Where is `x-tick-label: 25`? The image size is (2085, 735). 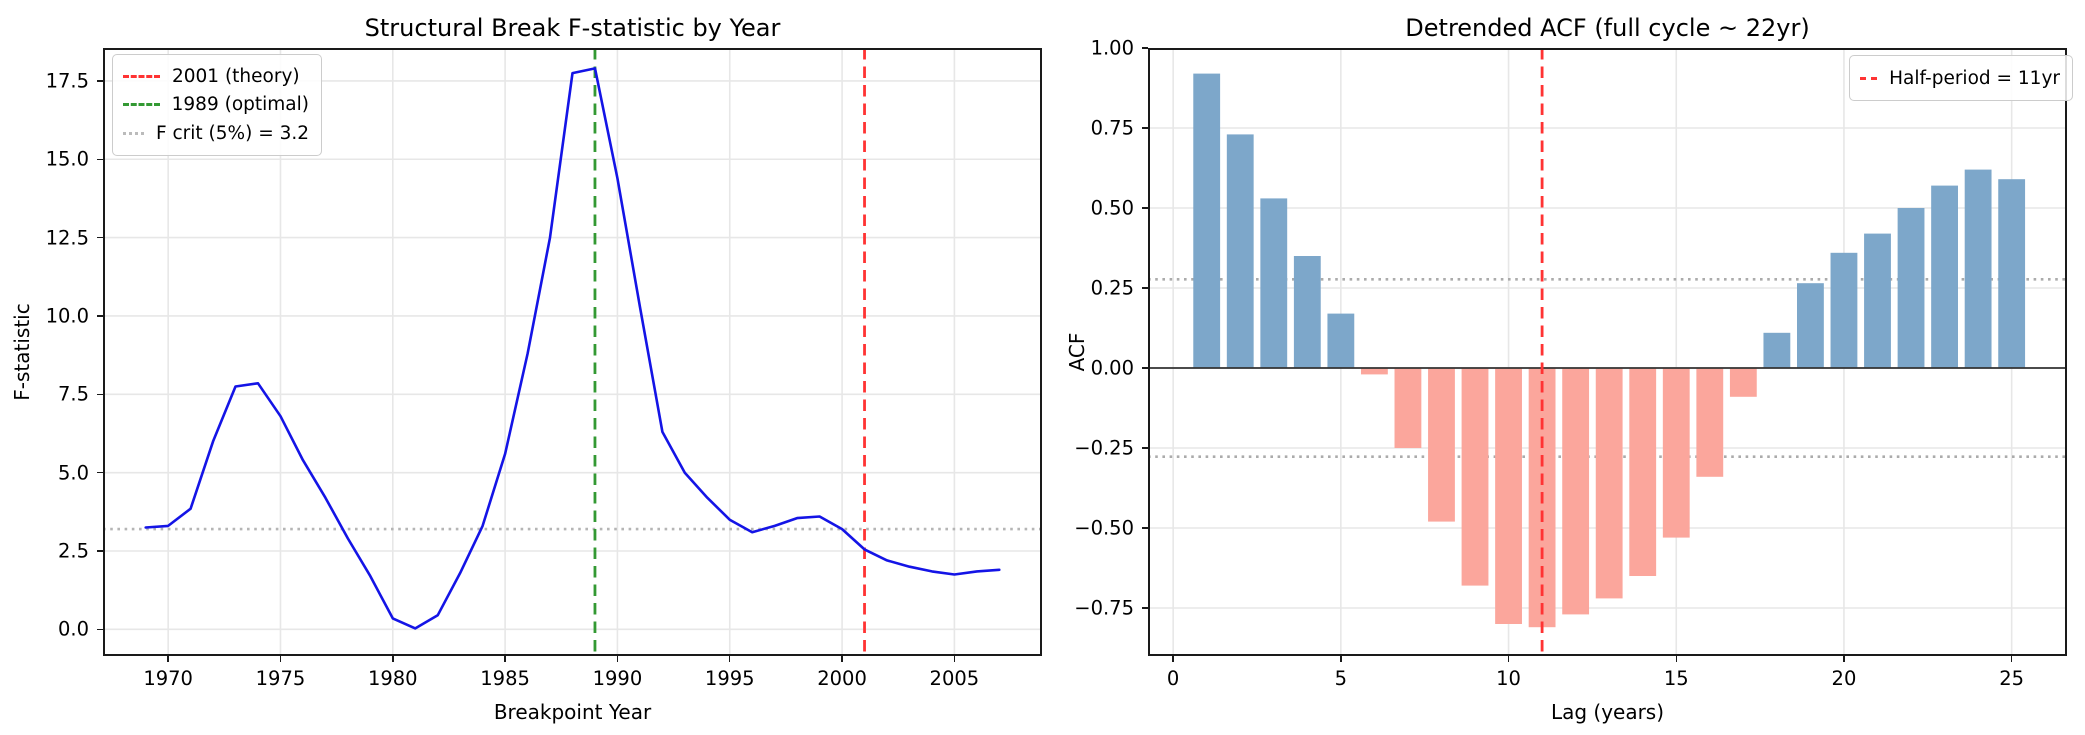 x-tick-label: 25 is located at coordinates (2012, 678).